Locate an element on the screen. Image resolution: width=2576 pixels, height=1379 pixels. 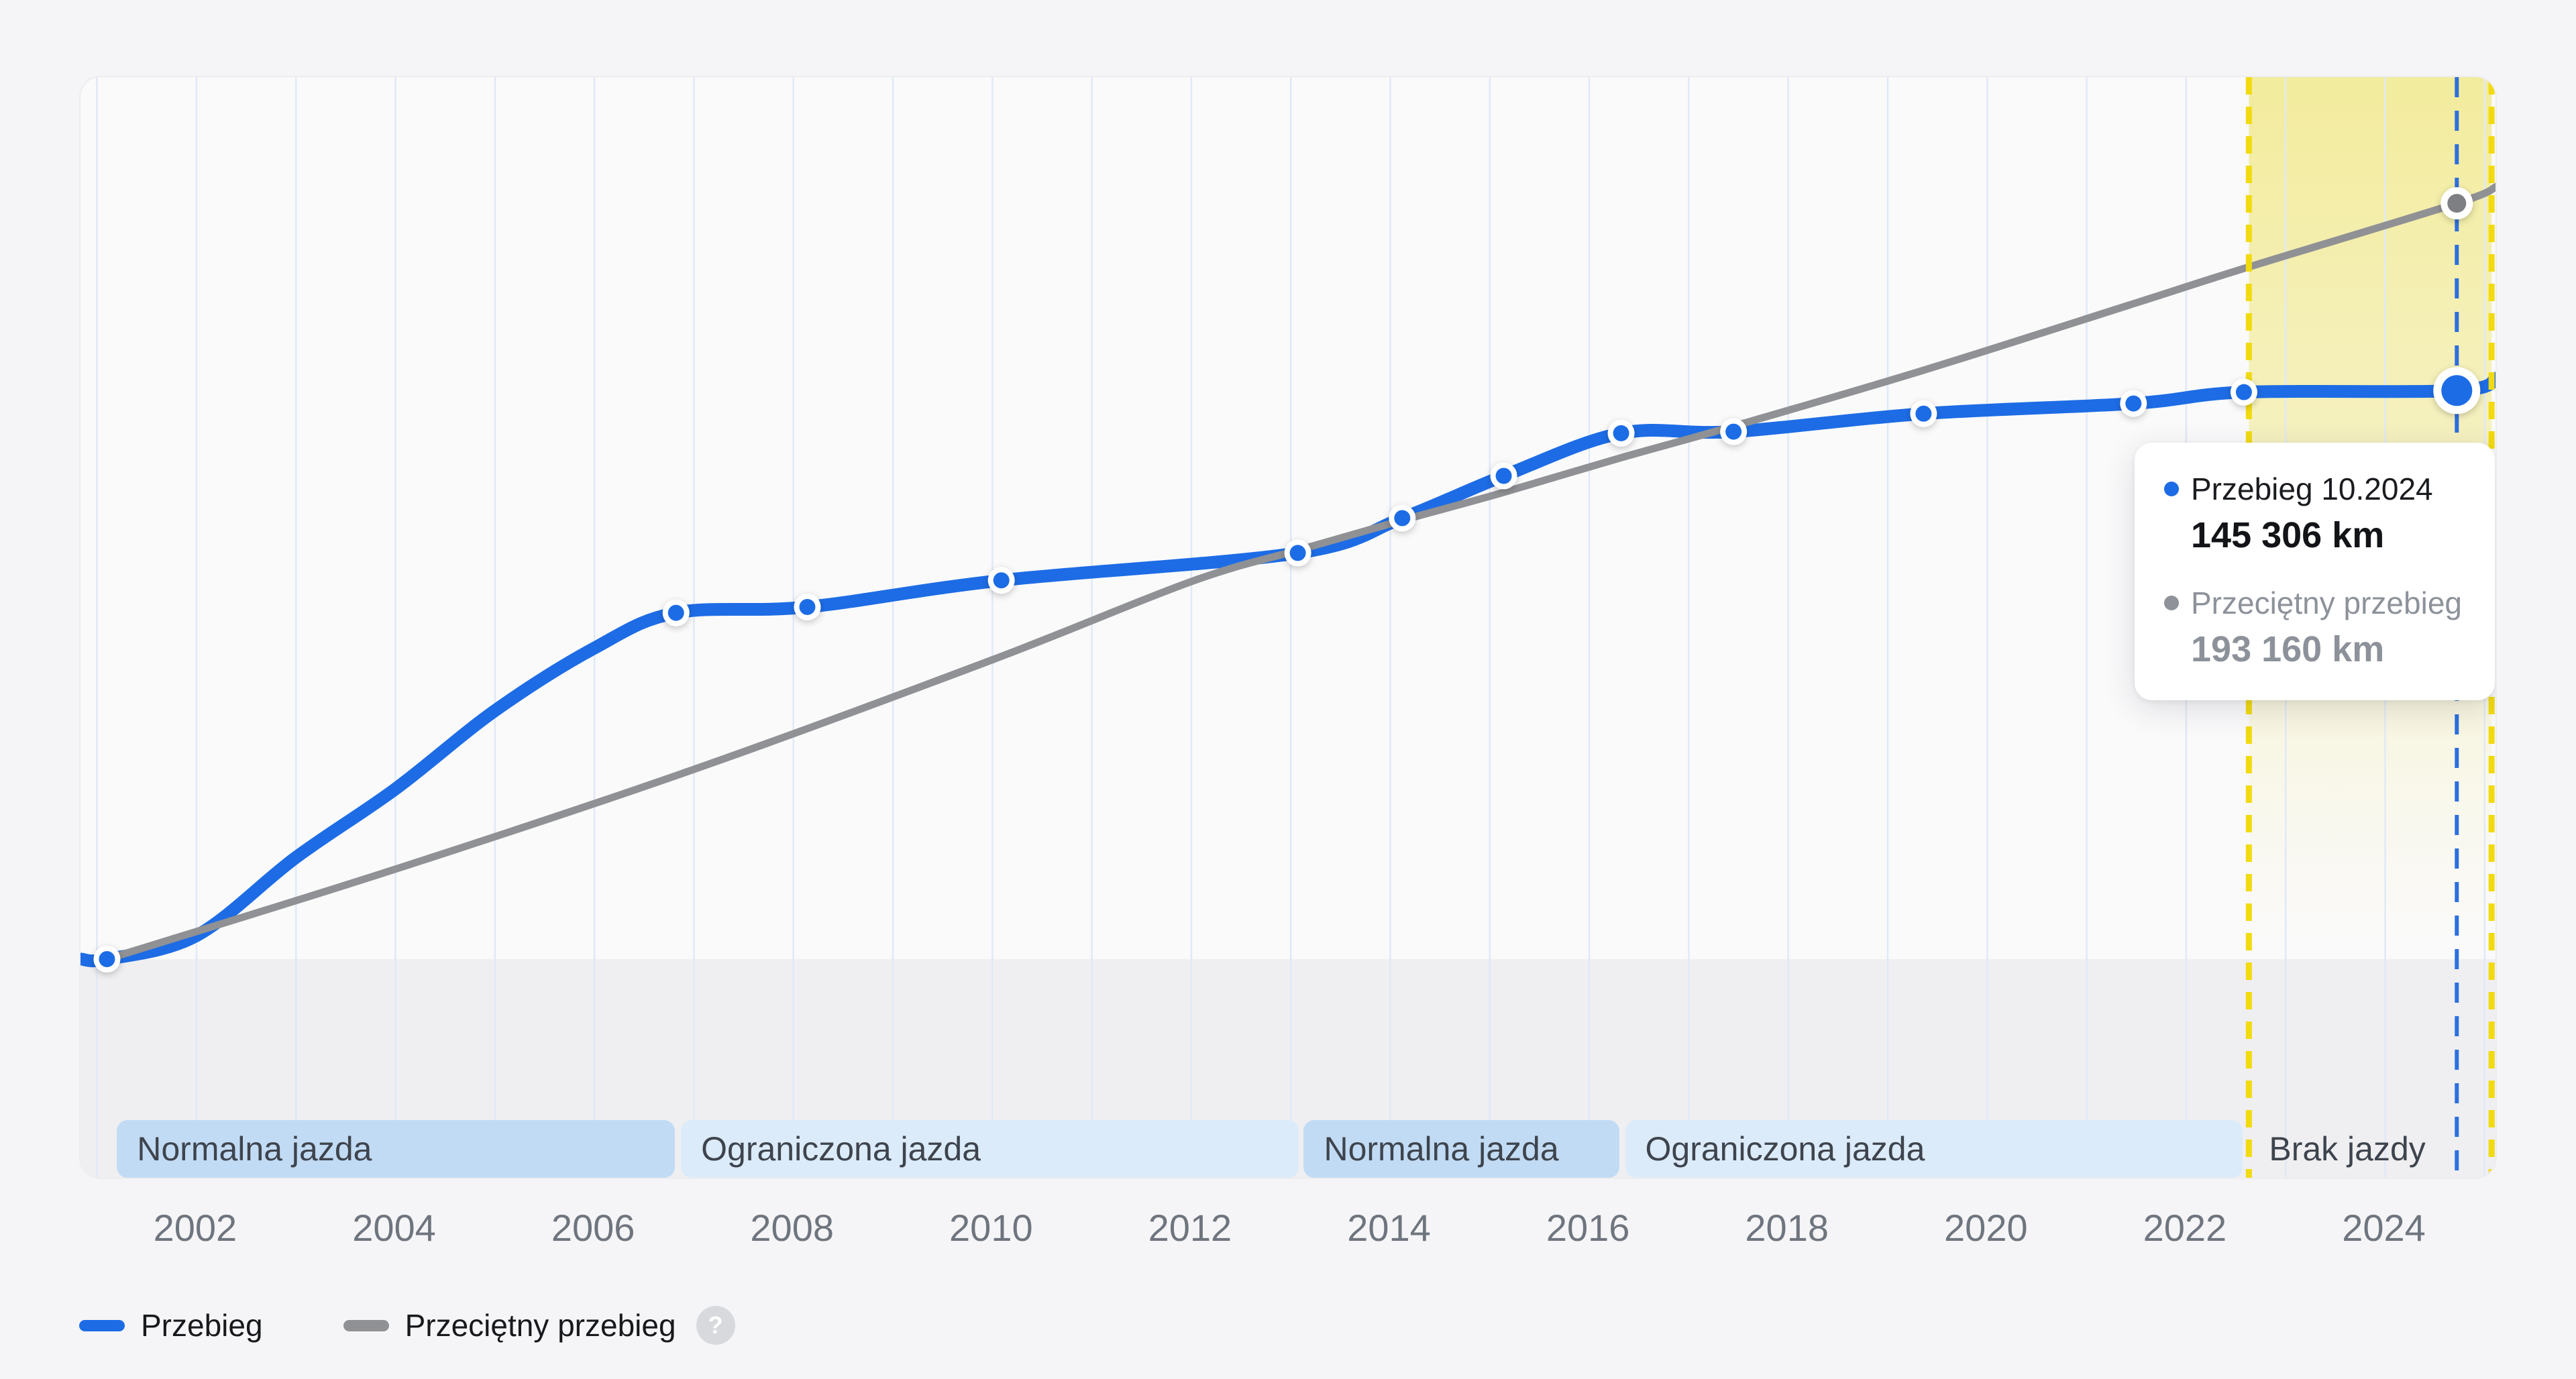
x-tick-label: 2020 is located at coordinates (1986, 1228).